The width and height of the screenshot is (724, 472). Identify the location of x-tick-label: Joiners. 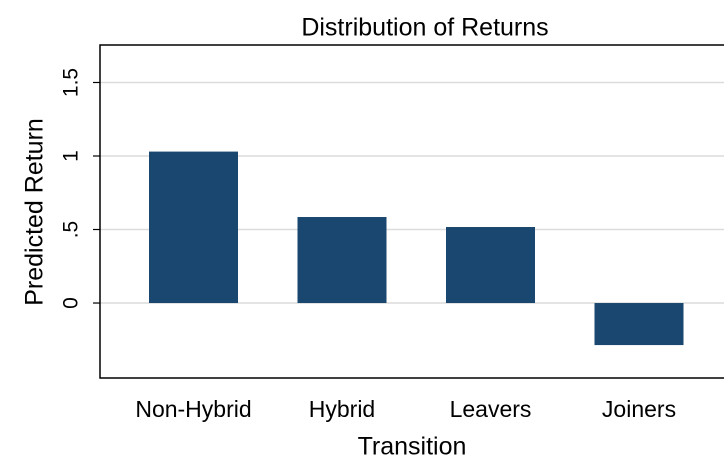
(639, 409).